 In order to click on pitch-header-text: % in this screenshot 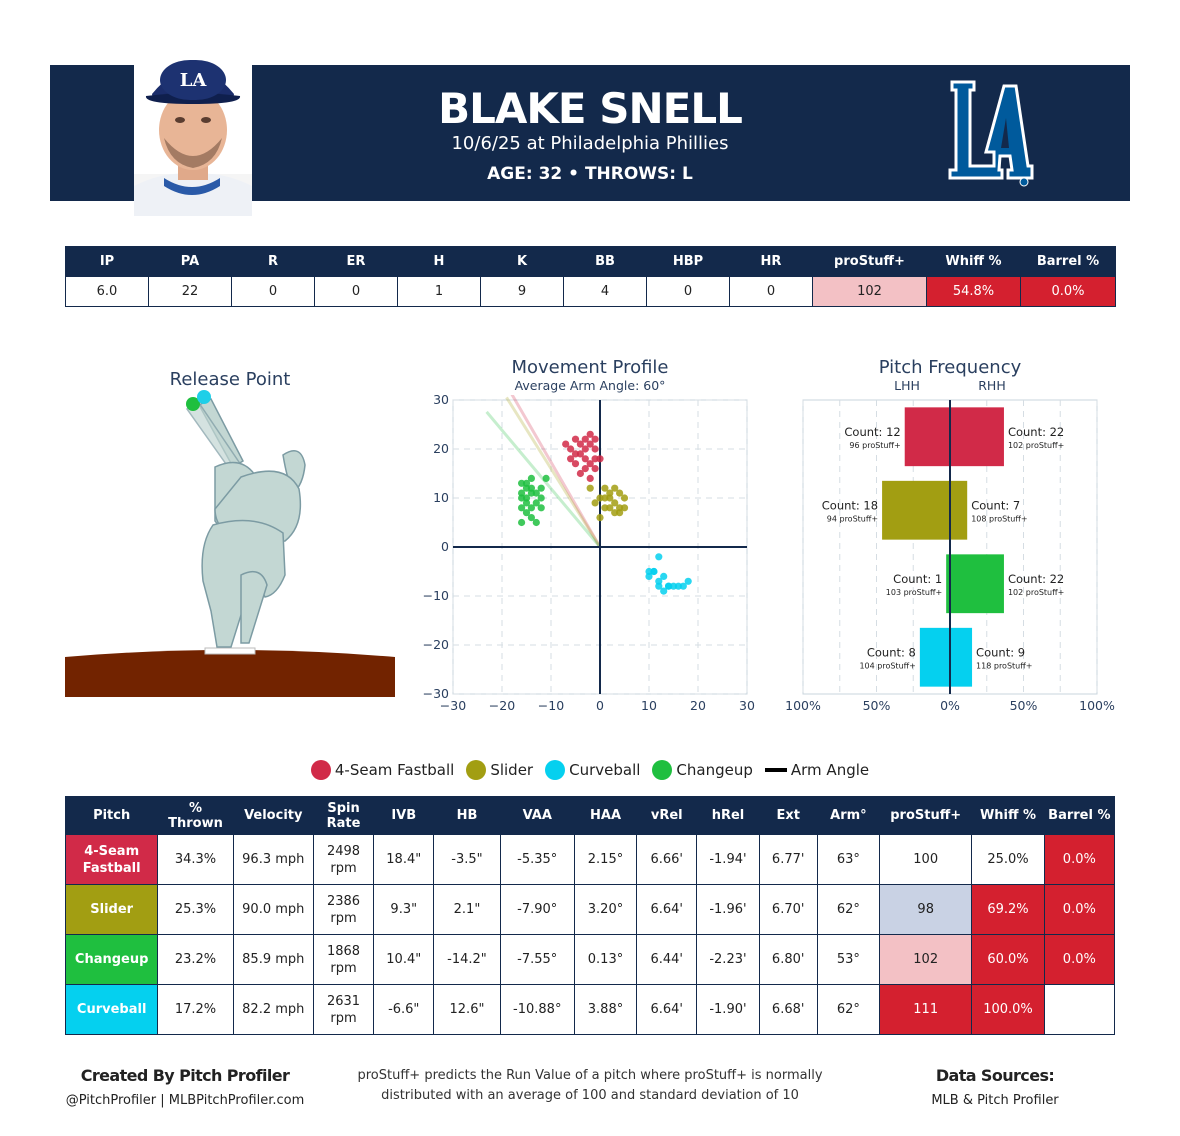, I will do `click(195, 808)`.